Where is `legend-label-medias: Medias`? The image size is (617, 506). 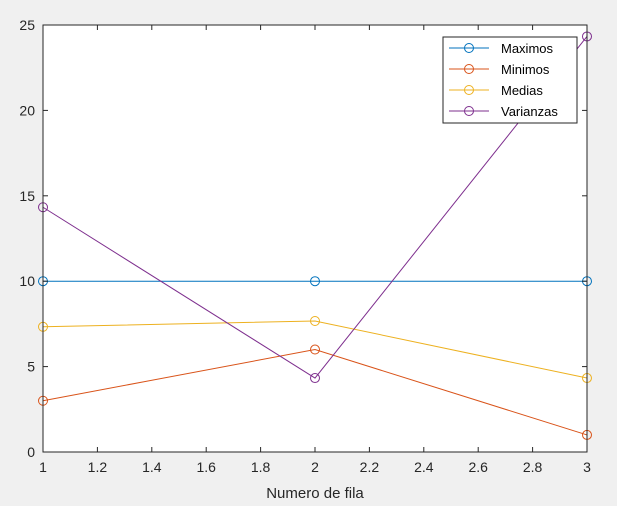
legend-label-medias: Medias is located at coordinates (522, 90).